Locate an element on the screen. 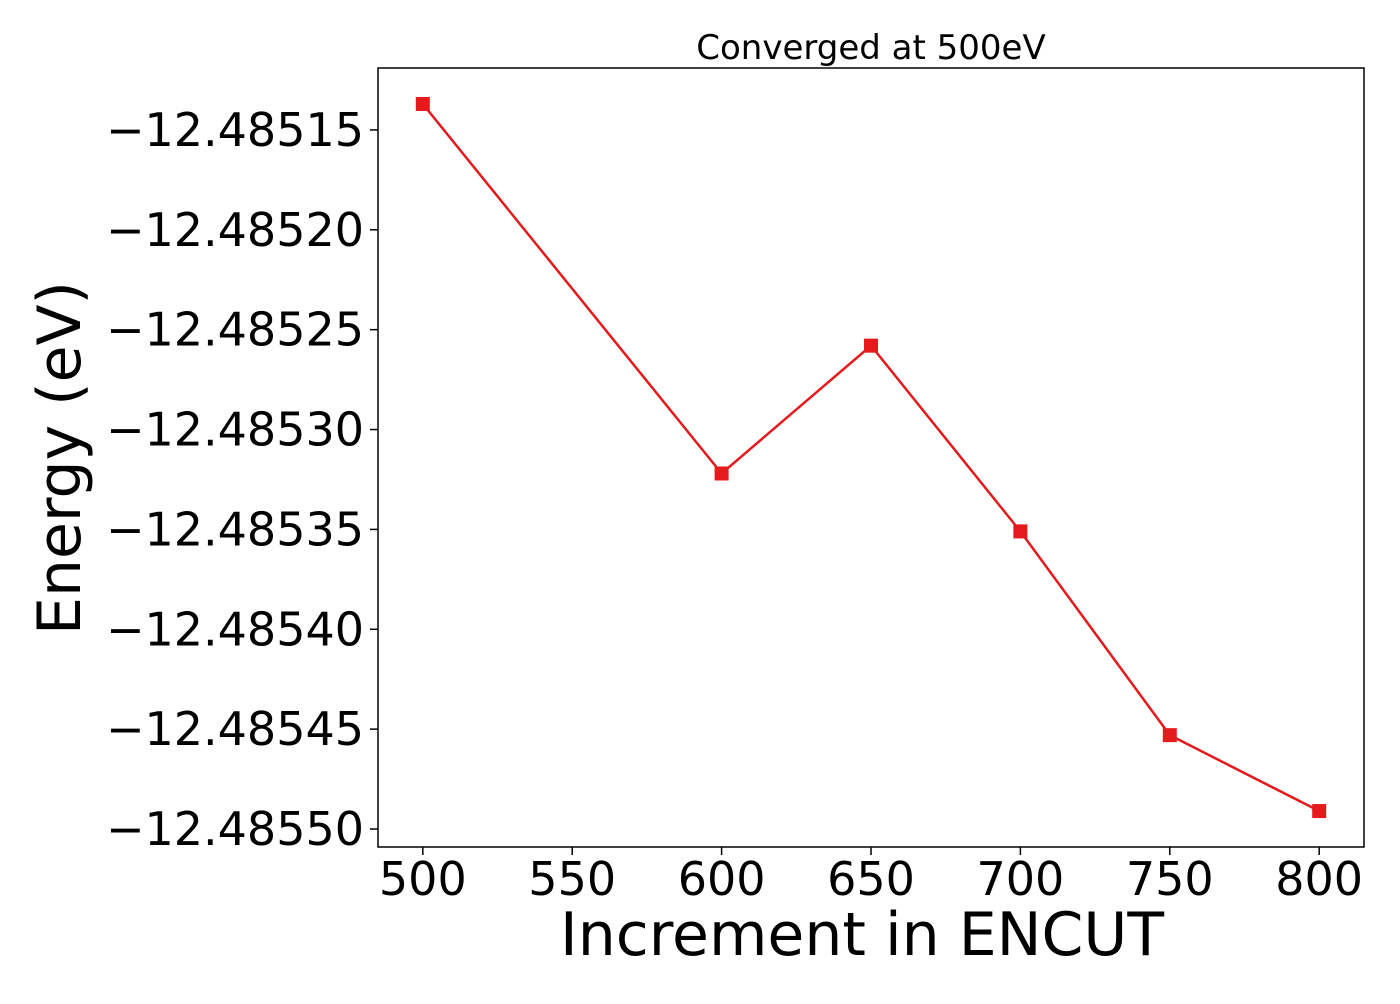 The image size is (1400, 1004). x-tick-label: 800 is located at coordinates (1319, 879).